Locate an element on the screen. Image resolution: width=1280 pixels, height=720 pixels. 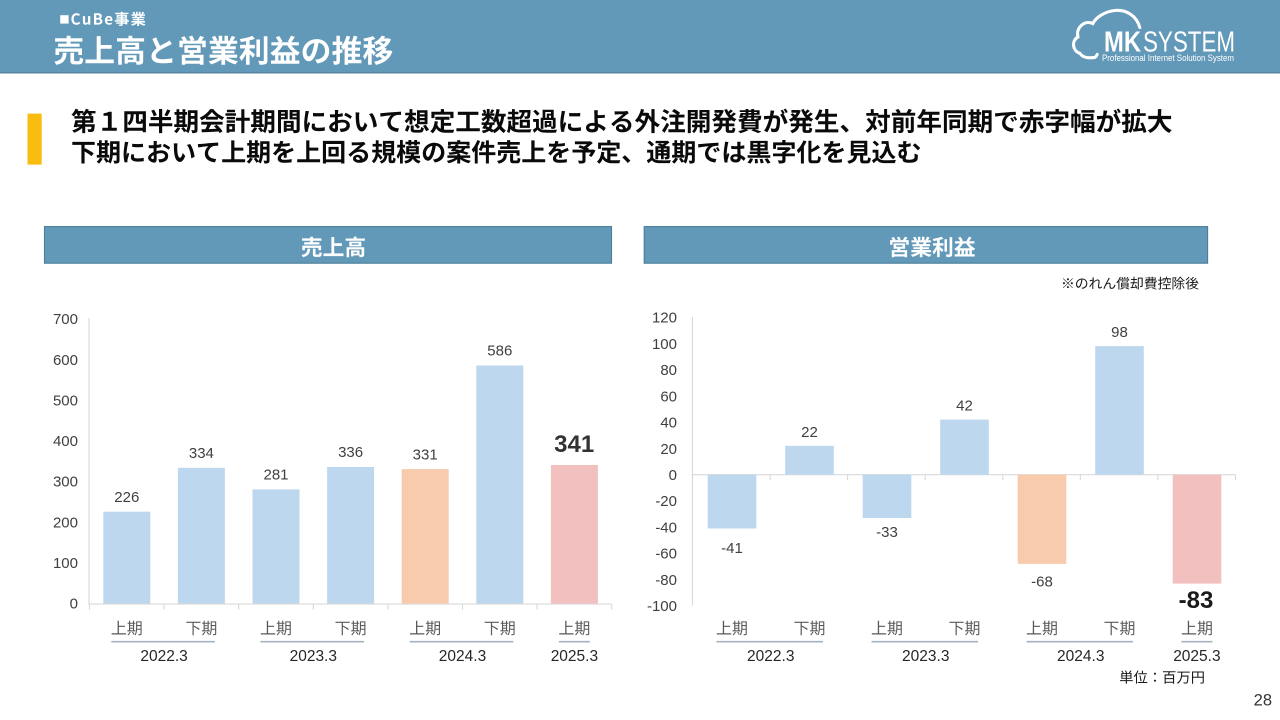
svg-text: 98 is located at coordinates (1119, 332).